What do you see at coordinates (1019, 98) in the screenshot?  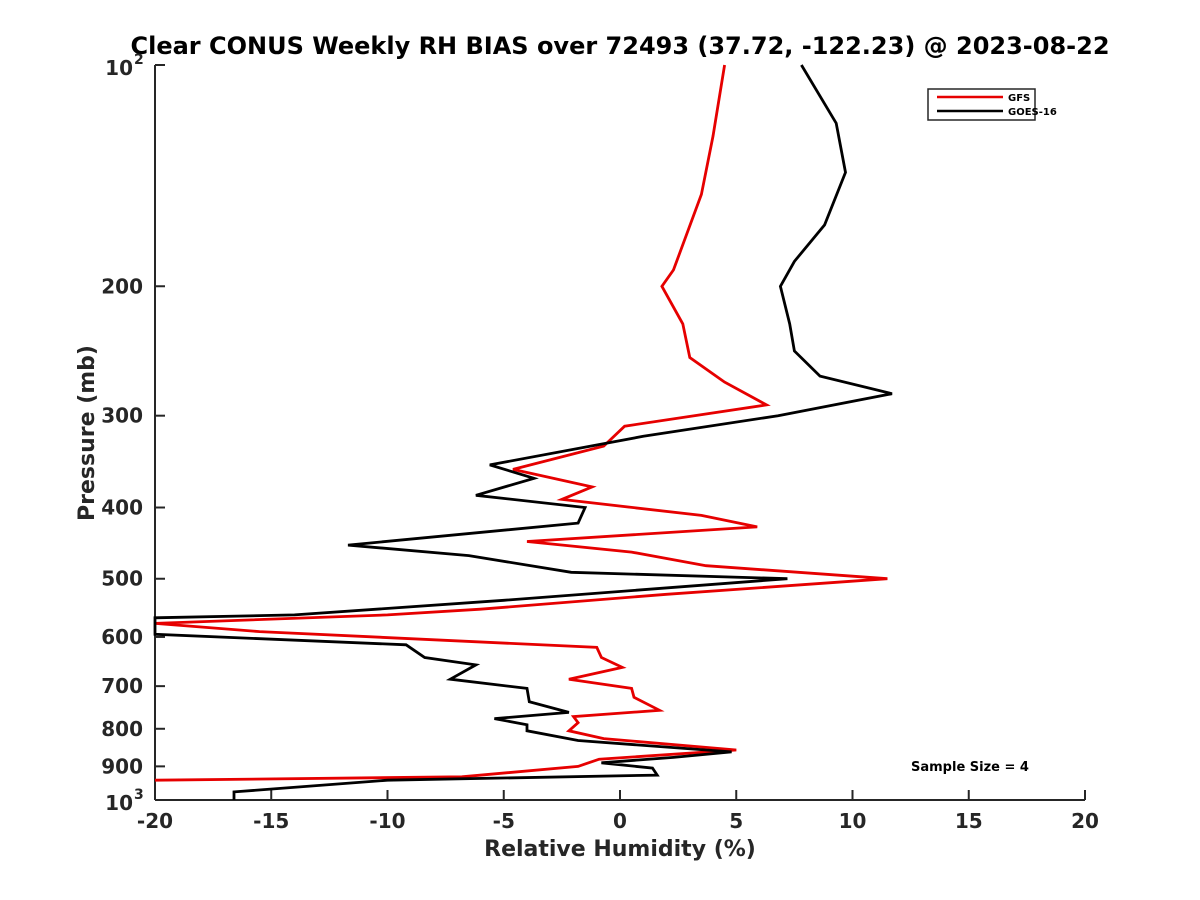 I see `legend-label-gfs: GFS` at bounding box center [1019, 98].